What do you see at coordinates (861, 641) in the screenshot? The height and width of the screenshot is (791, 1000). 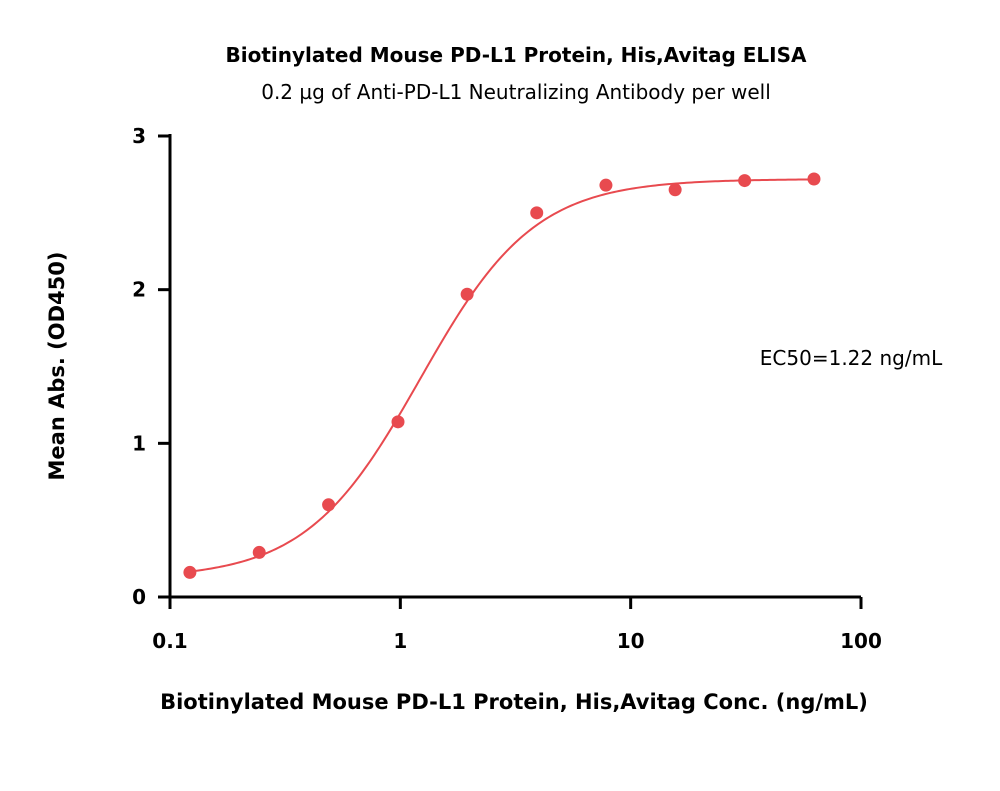 I see `x-tick-label: 100` at bounding box center [861, 641].